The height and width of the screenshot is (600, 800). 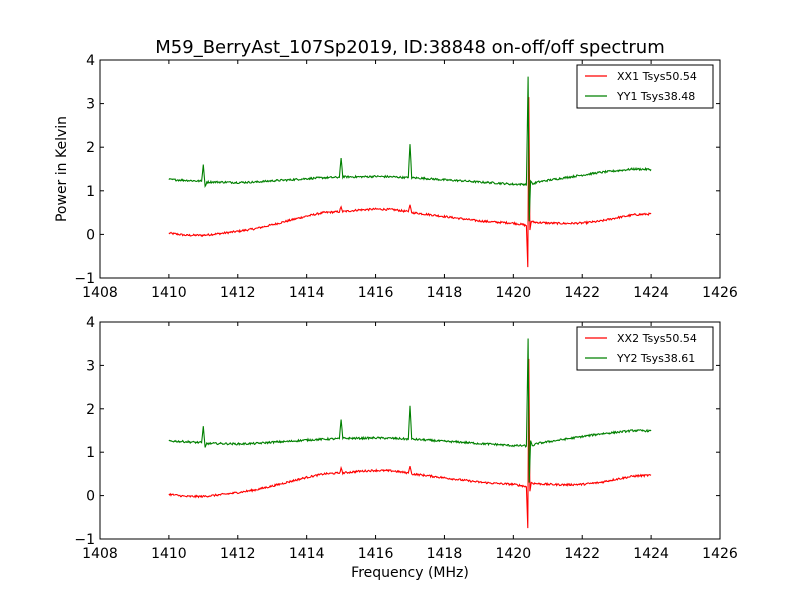 I want to click on y-axis-label: Power in Kelvin, so click(x=62, y=169).